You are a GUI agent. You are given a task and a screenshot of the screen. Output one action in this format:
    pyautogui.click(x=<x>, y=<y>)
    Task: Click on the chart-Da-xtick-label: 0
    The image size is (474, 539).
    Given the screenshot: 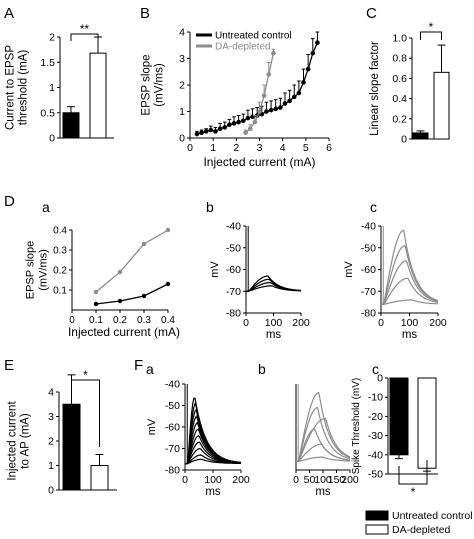 What is the action you would take?
    pyautogui.click(x=72, y=320)
    